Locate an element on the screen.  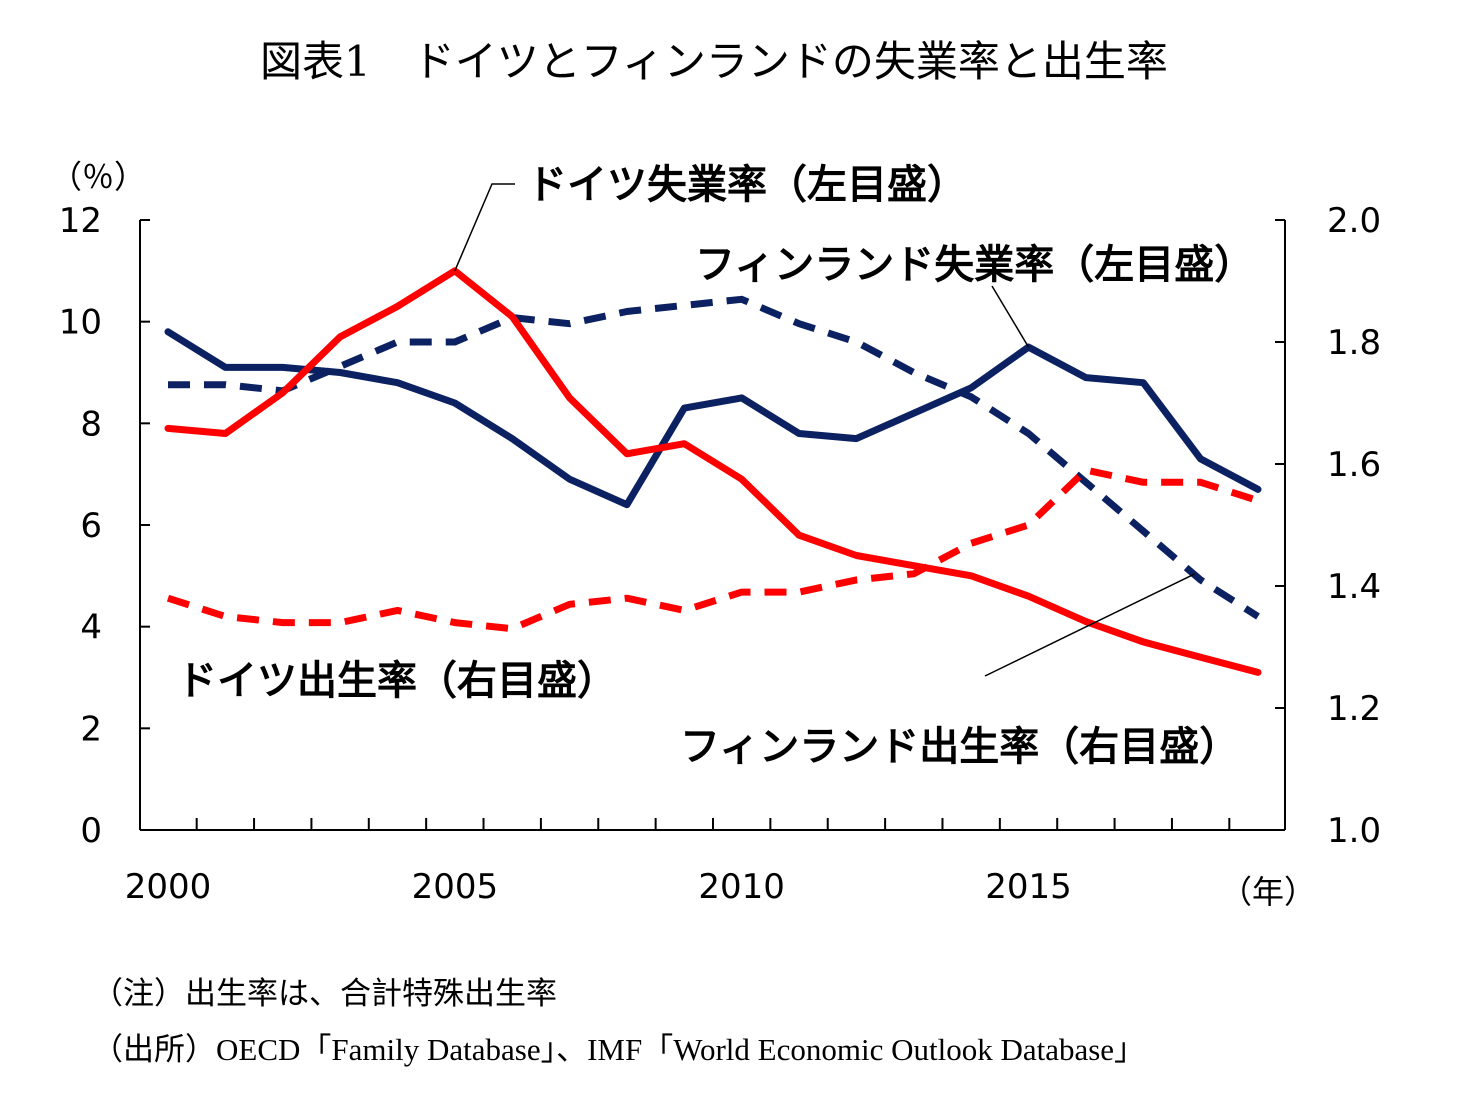
callout-line-finland-unemployment is located at coordinates (1010, 316).